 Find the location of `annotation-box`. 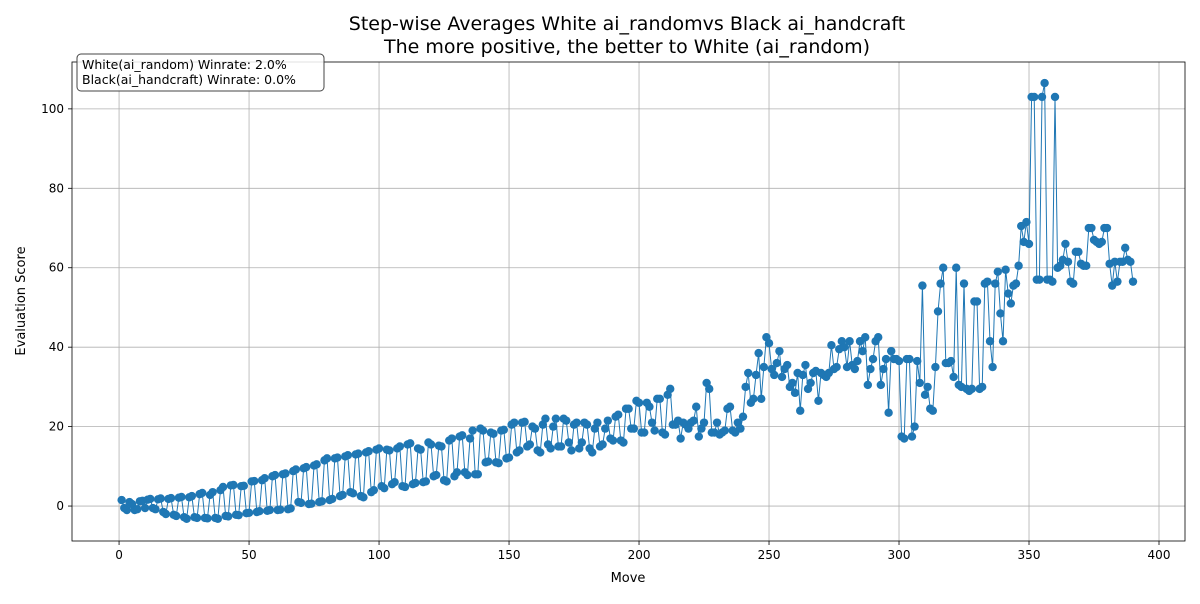

annotation-box is located at coordinates (200, 72).